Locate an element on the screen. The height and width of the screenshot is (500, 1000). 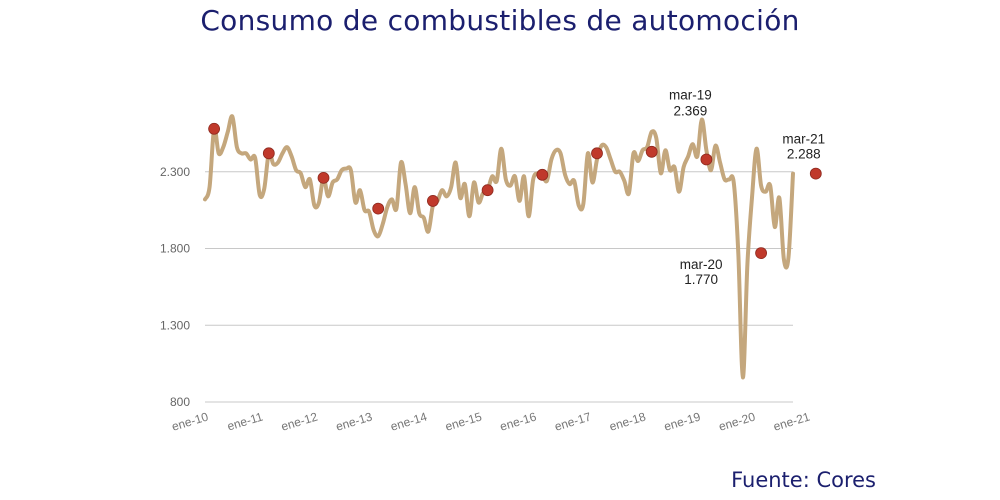
x-tick-label: ene-12 is located at coordinates (299, 421).